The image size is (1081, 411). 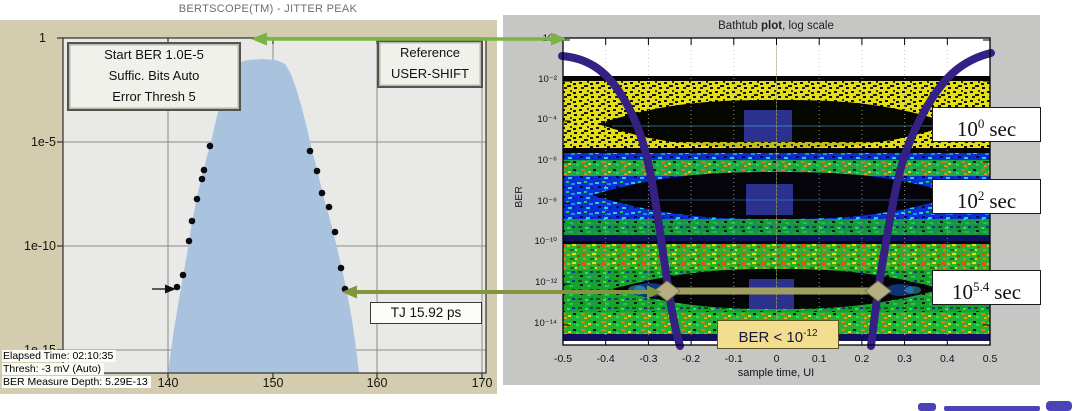 What do you see at coordinates (482, 383) in the screenshot?
I see `left-x-tick-170: 170` at bounding box center [482, 383].